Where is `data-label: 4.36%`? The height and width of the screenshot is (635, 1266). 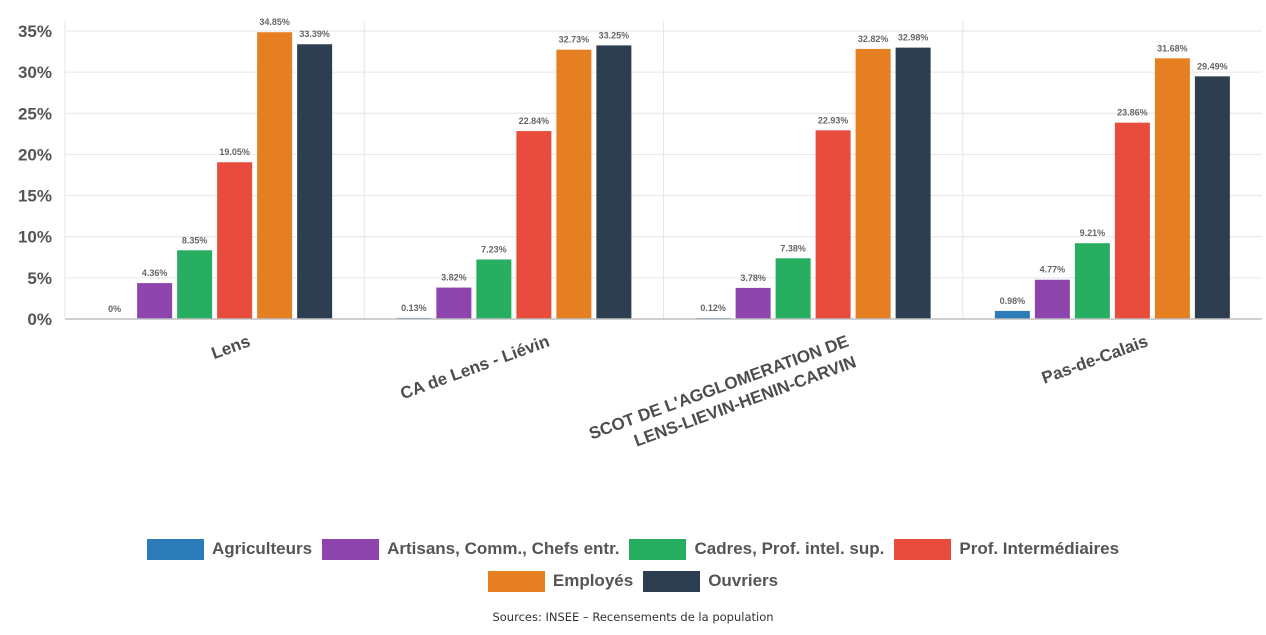 data-label: 4.36% is located at coordinates (155, 273).